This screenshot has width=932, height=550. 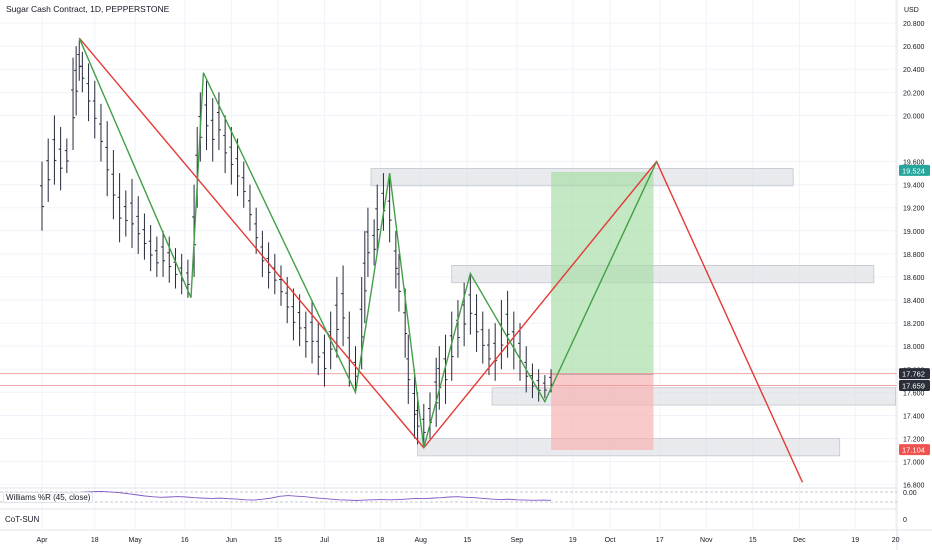 I want to click on time-tick-label: May, so click(x=136, y=540).